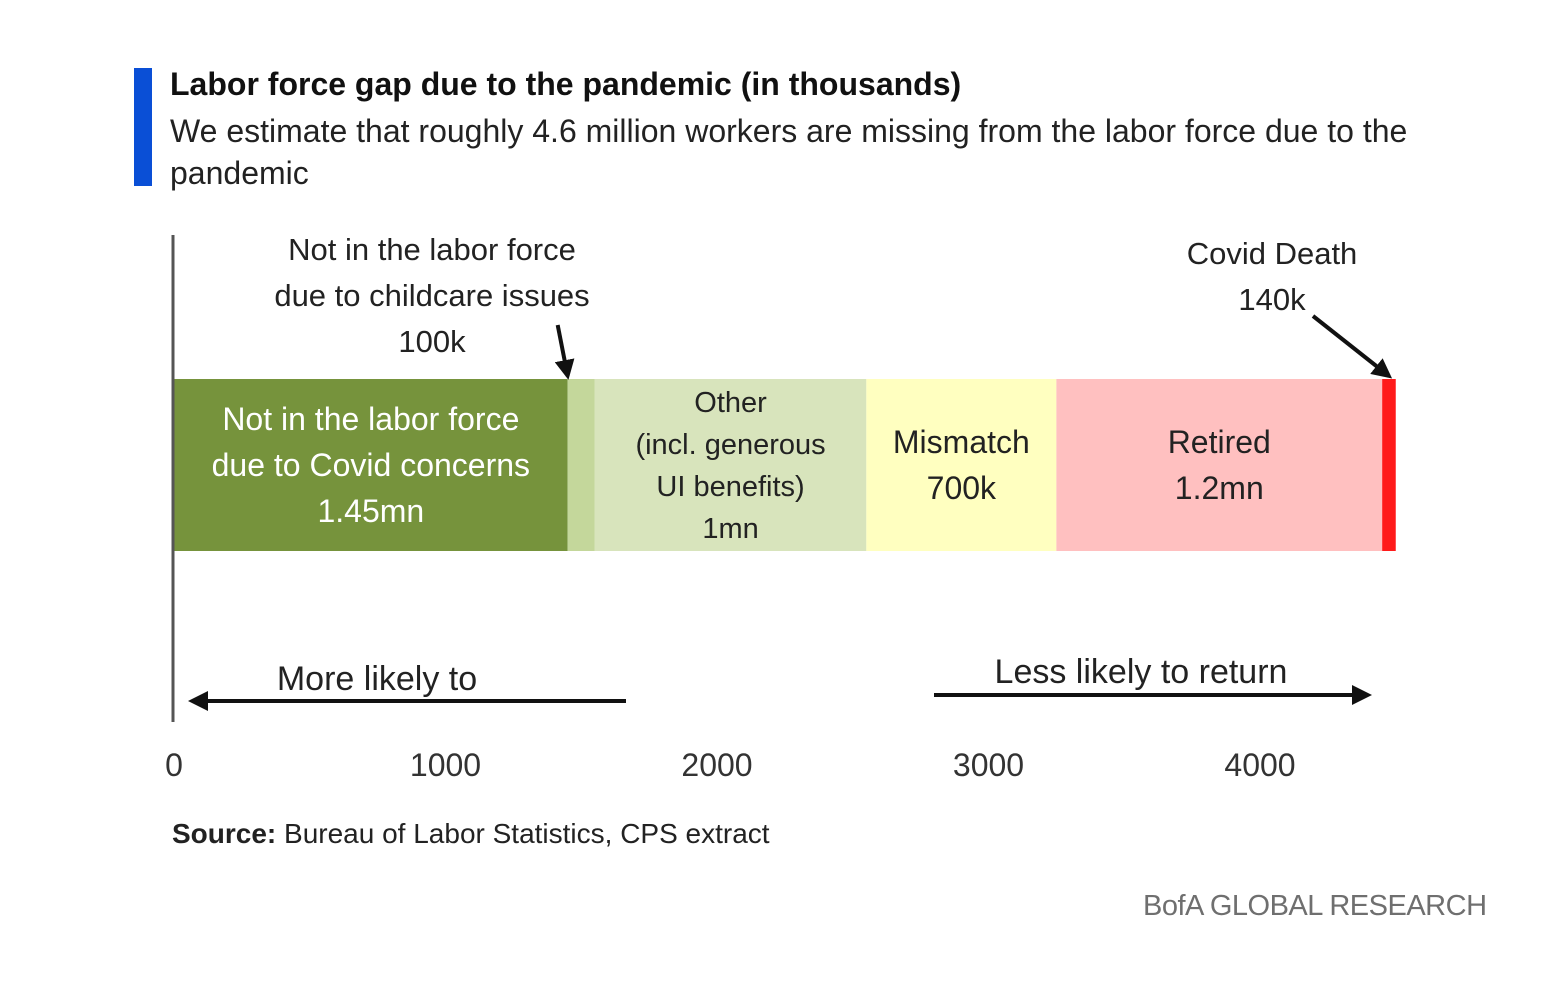  I want to click on x-tick-label-2: 2000, so click(716, 765).